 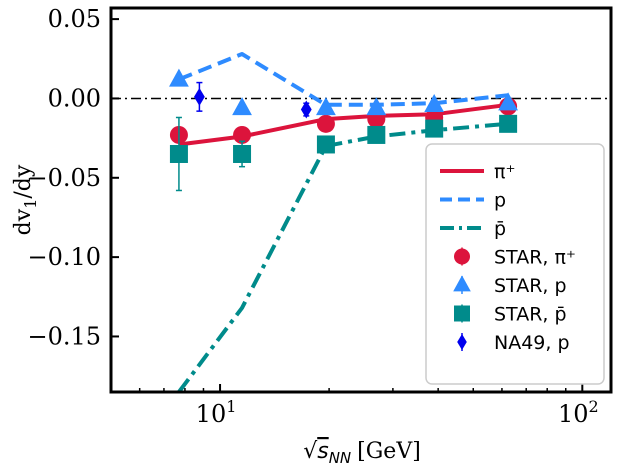 I want to click on legend-label-2: p̄, so click(x=500, y=229).